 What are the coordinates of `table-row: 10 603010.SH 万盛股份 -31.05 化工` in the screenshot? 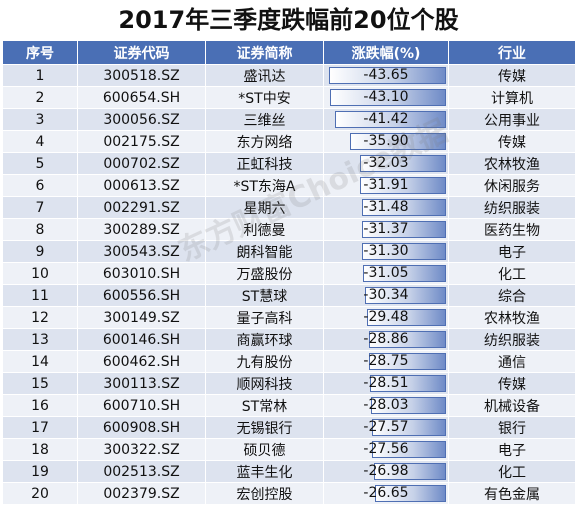 It's located at (289, 273).